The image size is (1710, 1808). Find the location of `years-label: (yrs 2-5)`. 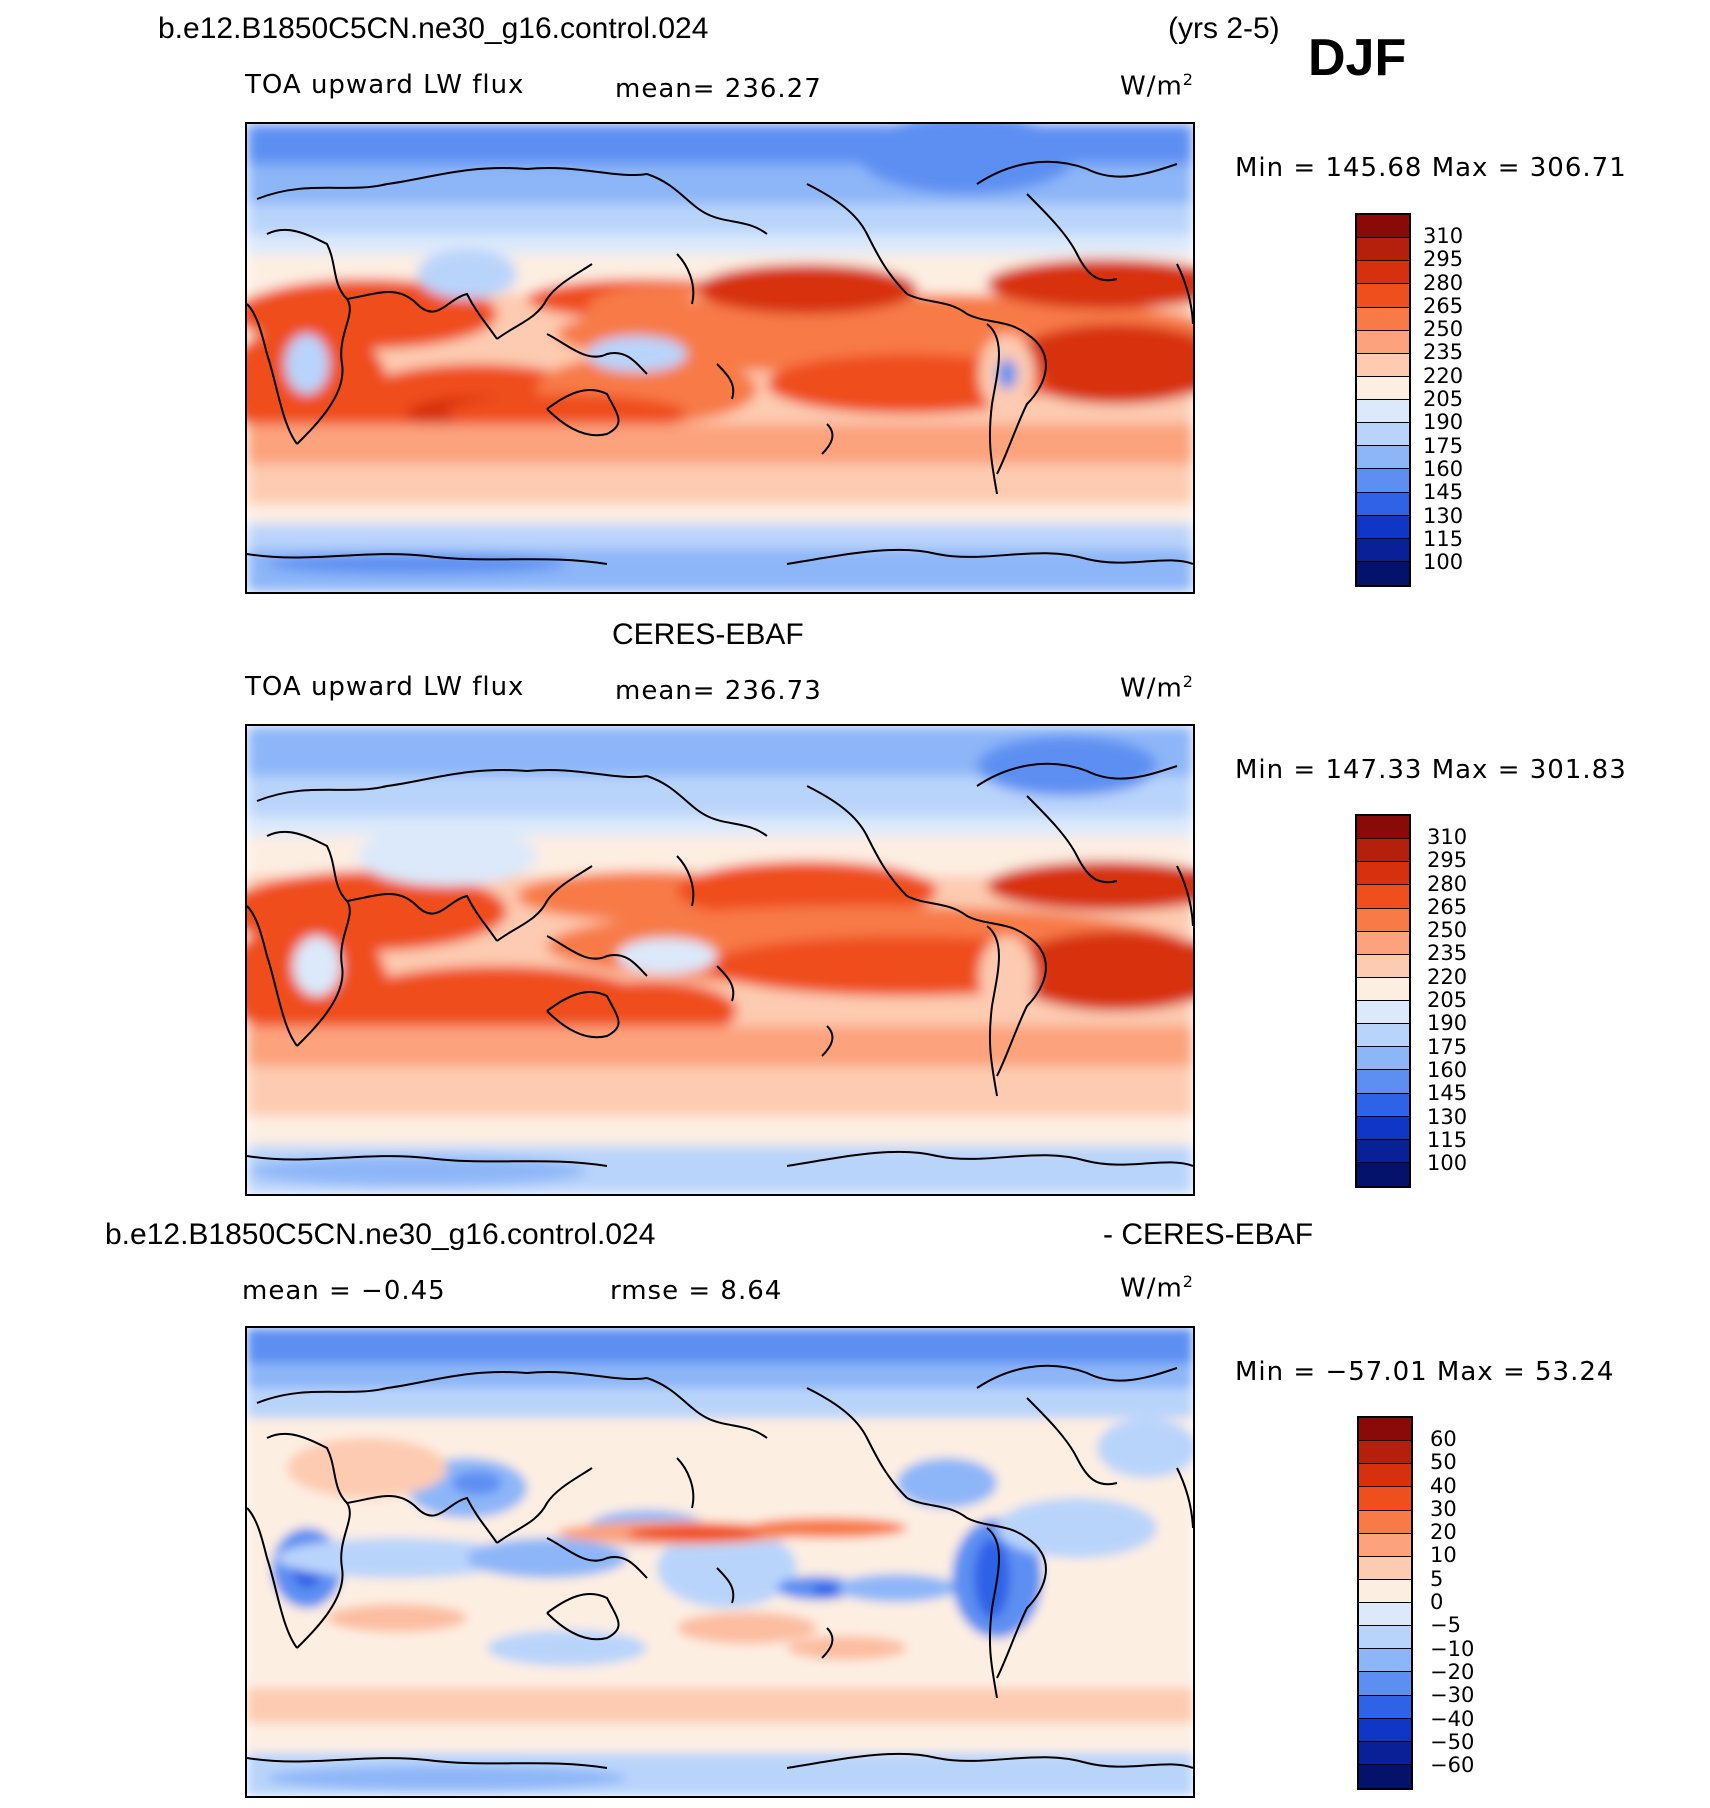

years-label: (yrs 2-5) is located at coordinates (1224, 28).